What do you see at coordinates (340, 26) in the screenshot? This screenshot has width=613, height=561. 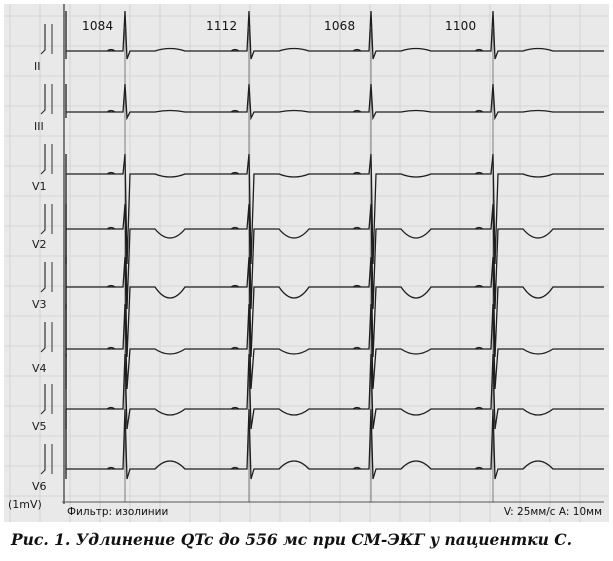 I see `rr-interval-3: 1068` at bounding box center [340, 26].